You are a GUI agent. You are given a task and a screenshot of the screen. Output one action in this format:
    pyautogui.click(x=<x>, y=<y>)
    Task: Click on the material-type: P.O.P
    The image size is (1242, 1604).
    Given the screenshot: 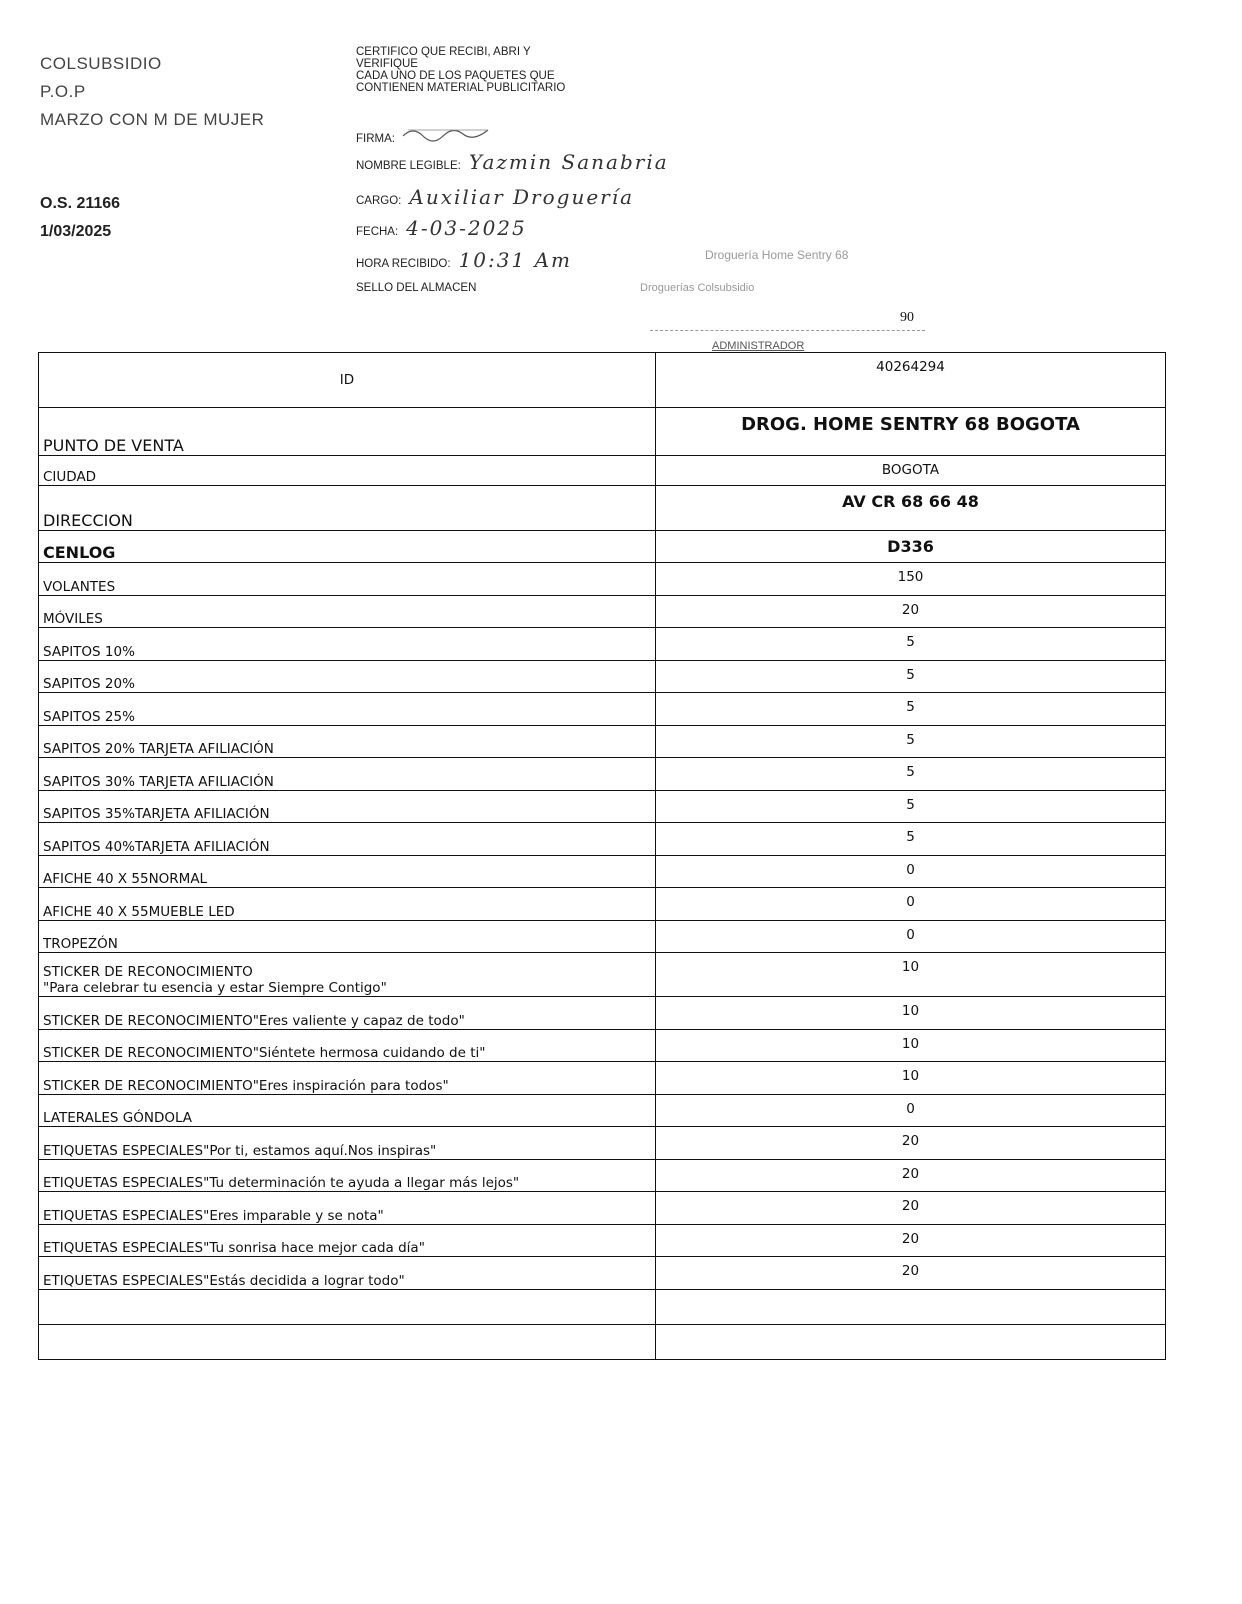 What is the action you would take?
    pyautogui.click(x=63, y=91)
    